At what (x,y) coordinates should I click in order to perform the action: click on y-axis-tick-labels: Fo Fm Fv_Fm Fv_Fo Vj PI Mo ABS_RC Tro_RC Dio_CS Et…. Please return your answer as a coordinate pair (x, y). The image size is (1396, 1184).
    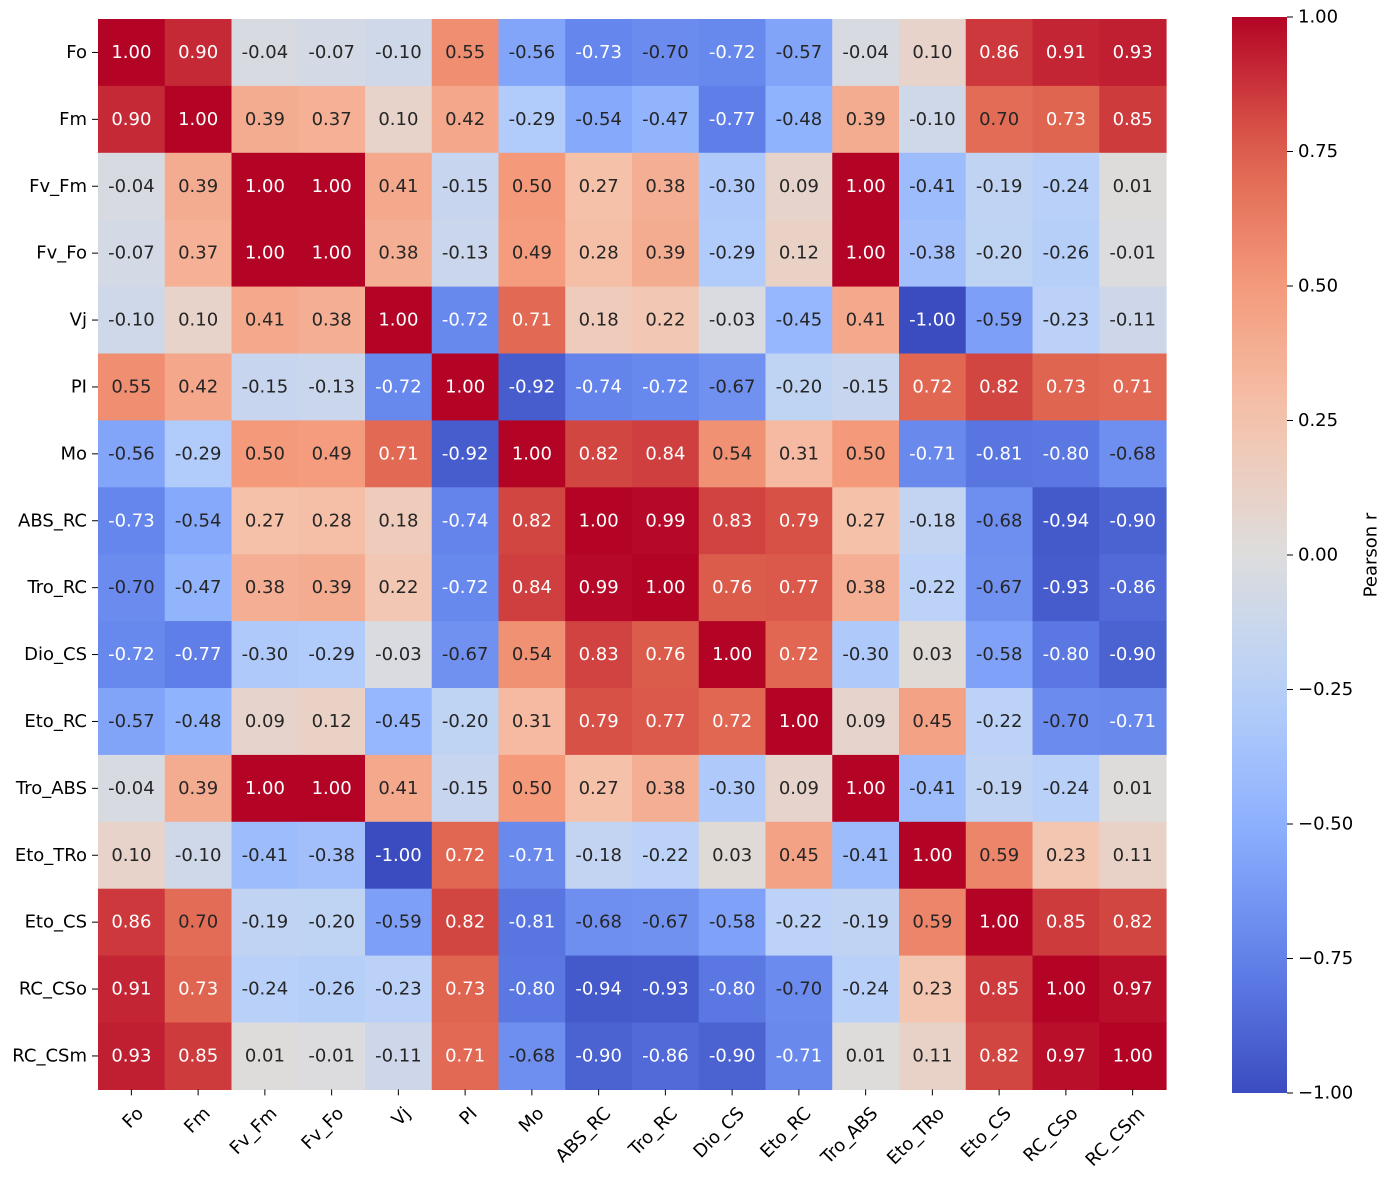
    Looking at the image, I should click on (55, 554).